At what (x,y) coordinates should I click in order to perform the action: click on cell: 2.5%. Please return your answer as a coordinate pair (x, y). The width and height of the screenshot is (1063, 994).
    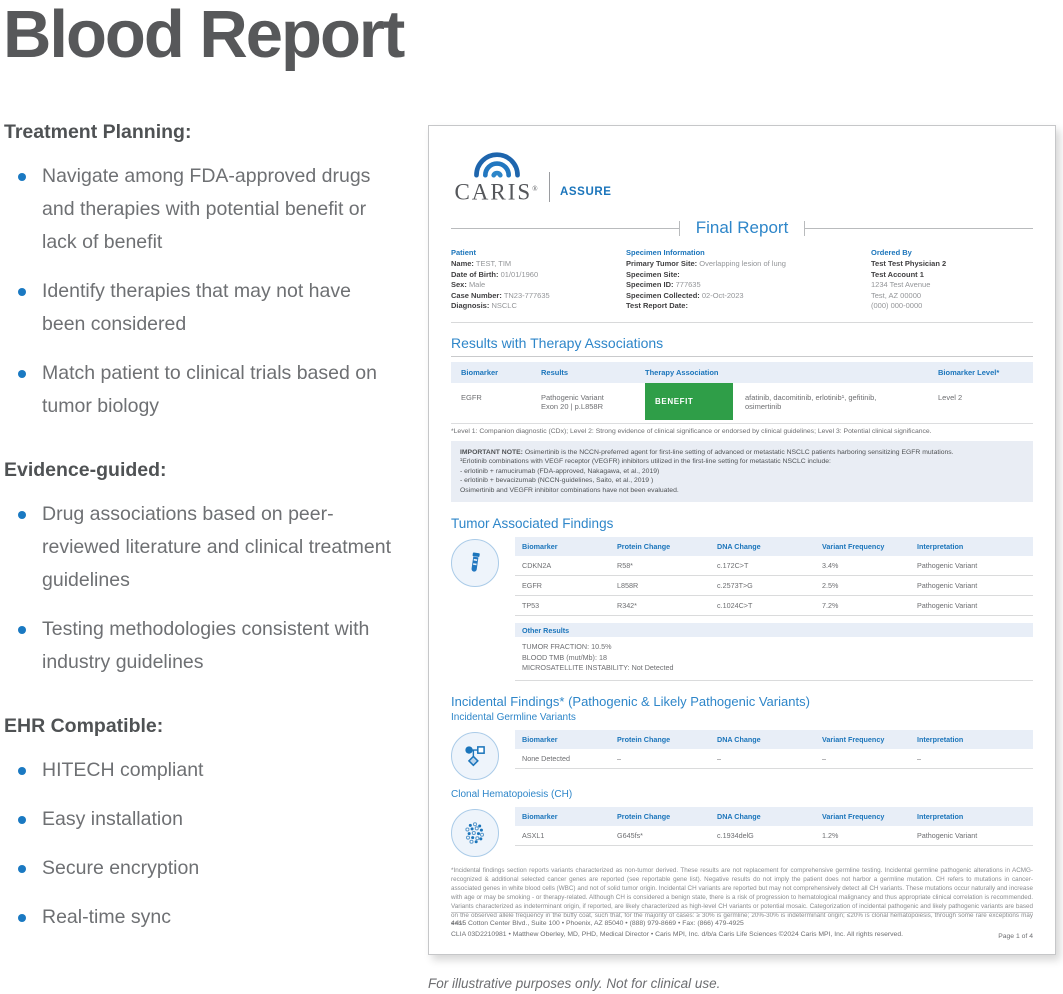
    Looking at the image, I should click on (830, 586).